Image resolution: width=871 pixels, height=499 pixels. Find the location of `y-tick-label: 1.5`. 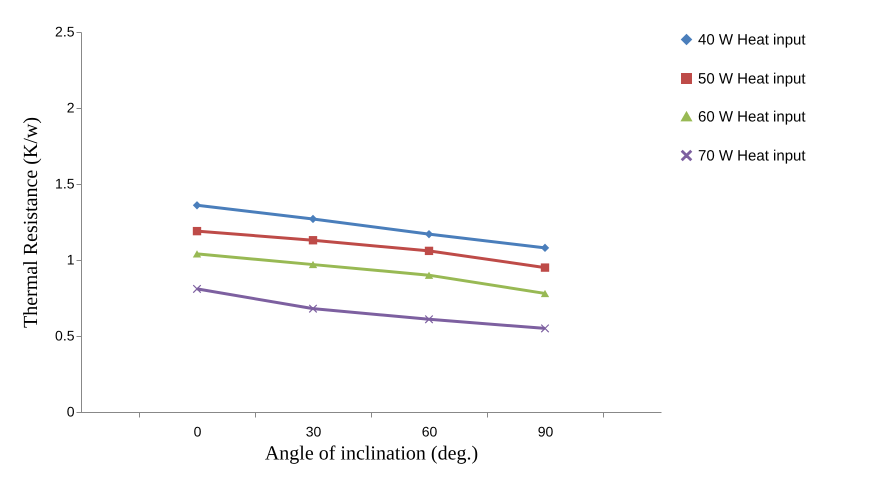

y-tick-label: 1.5 is located at coordinates (65, 184).